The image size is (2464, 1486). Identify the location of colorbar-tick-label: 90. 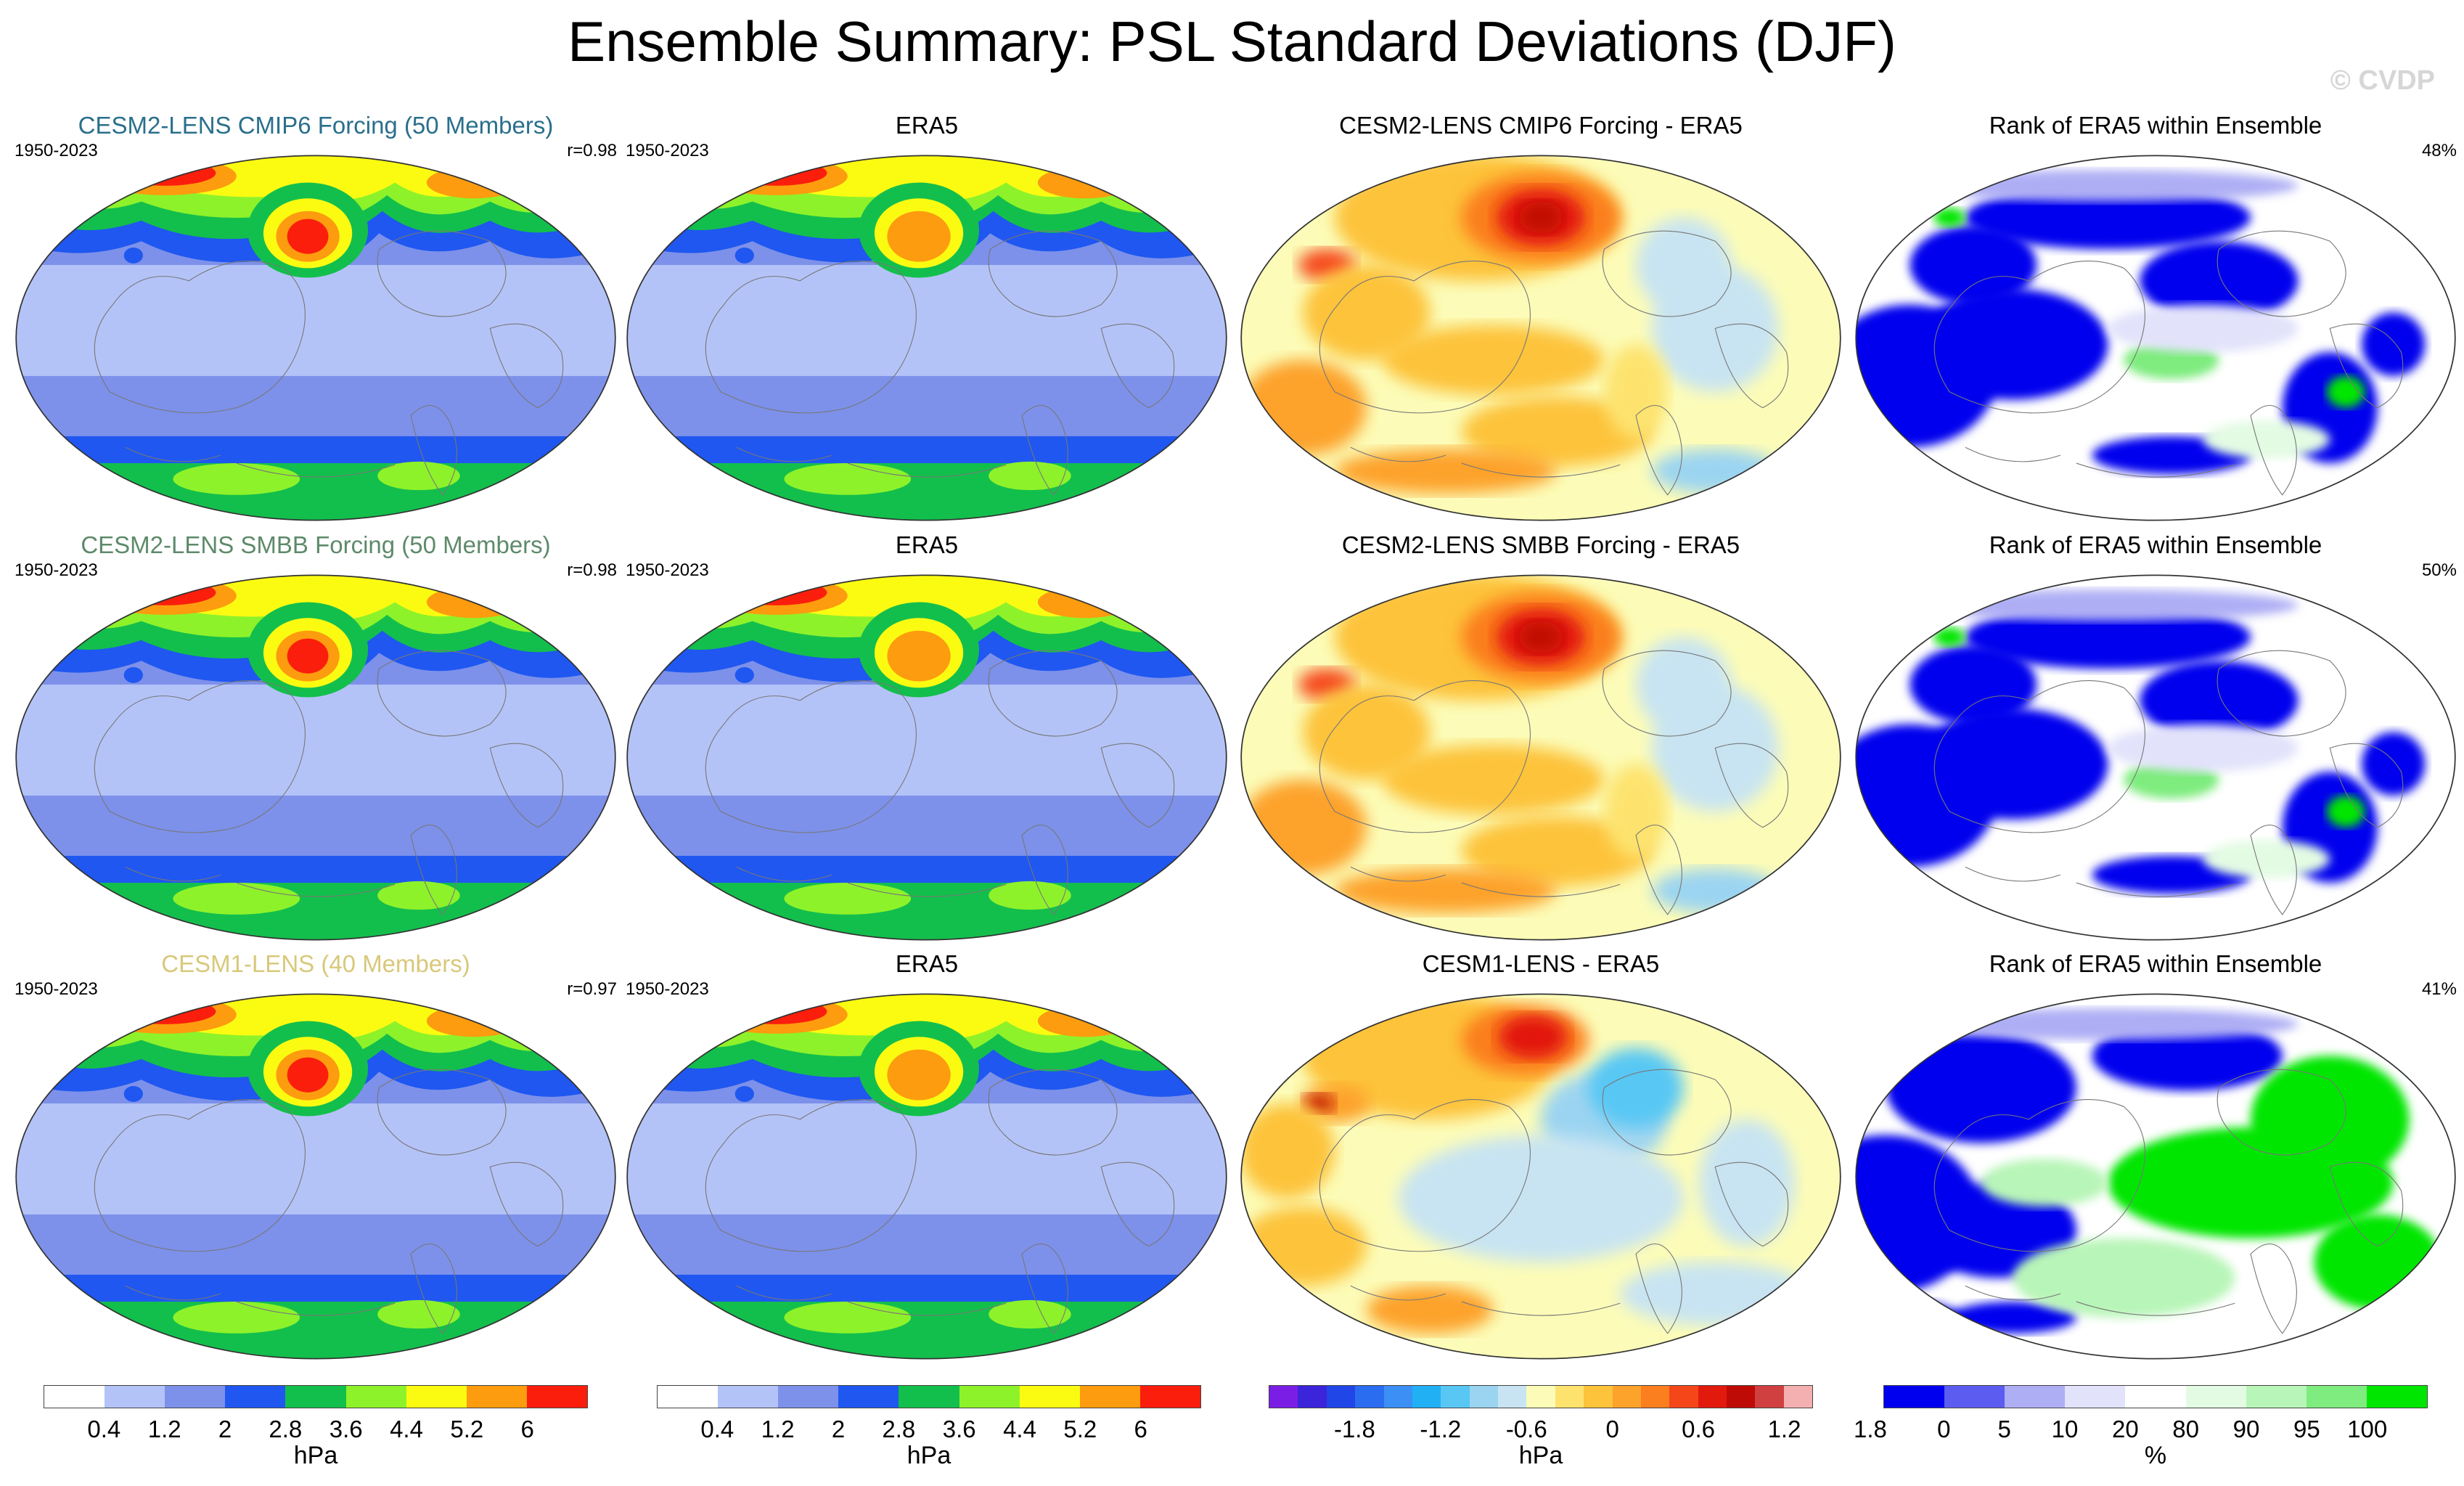
(2246, 1429).